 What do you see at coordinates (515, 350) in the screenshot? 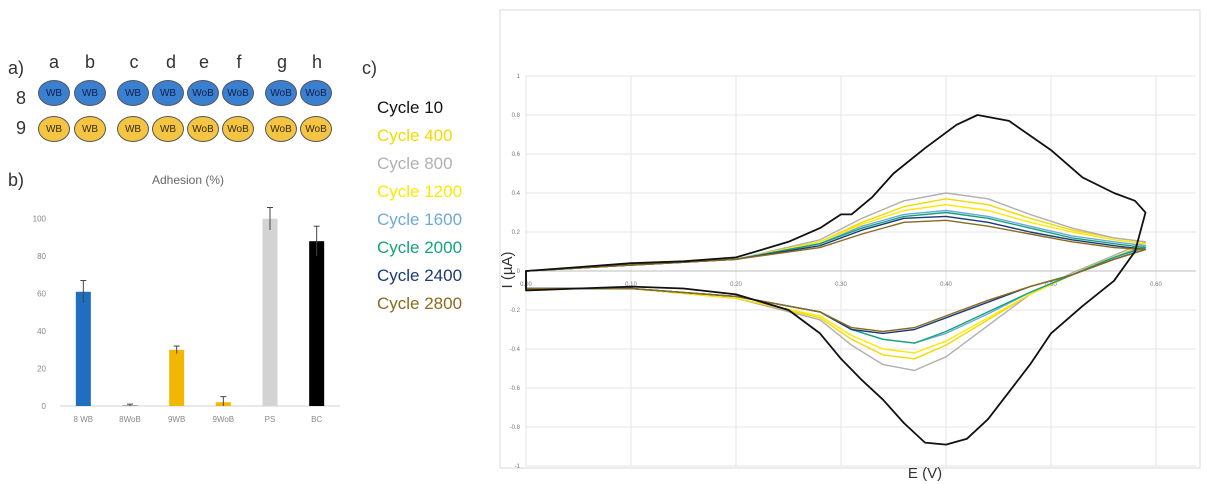
I see `cv-y-tick-label: -0.4` at bounding box center [515, 350].